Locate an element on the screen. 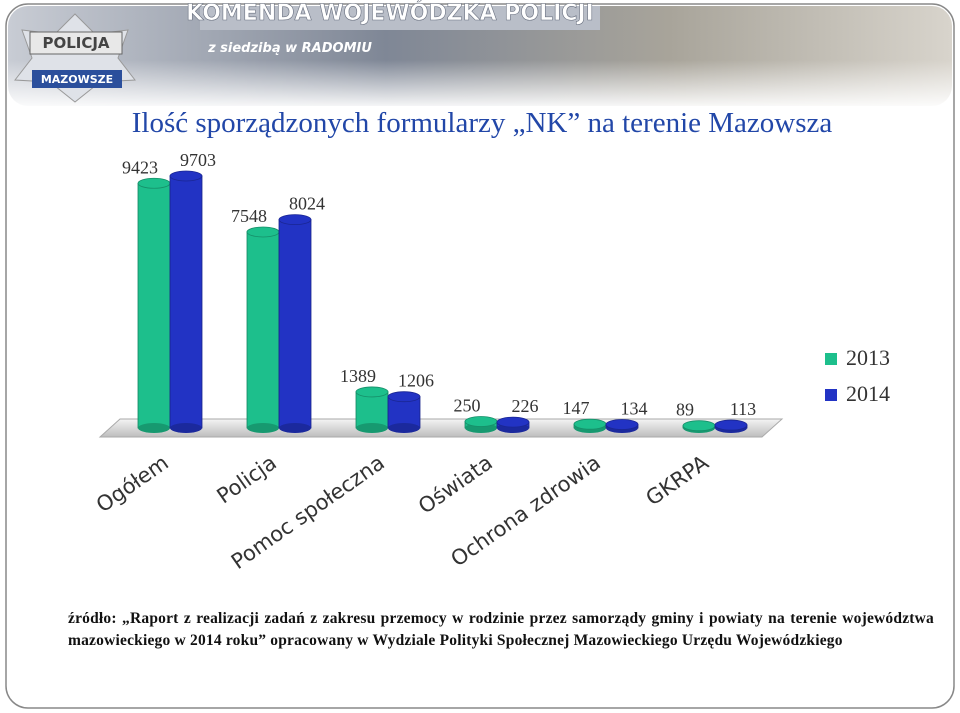  badge-top is located at coordinates (76, 43).